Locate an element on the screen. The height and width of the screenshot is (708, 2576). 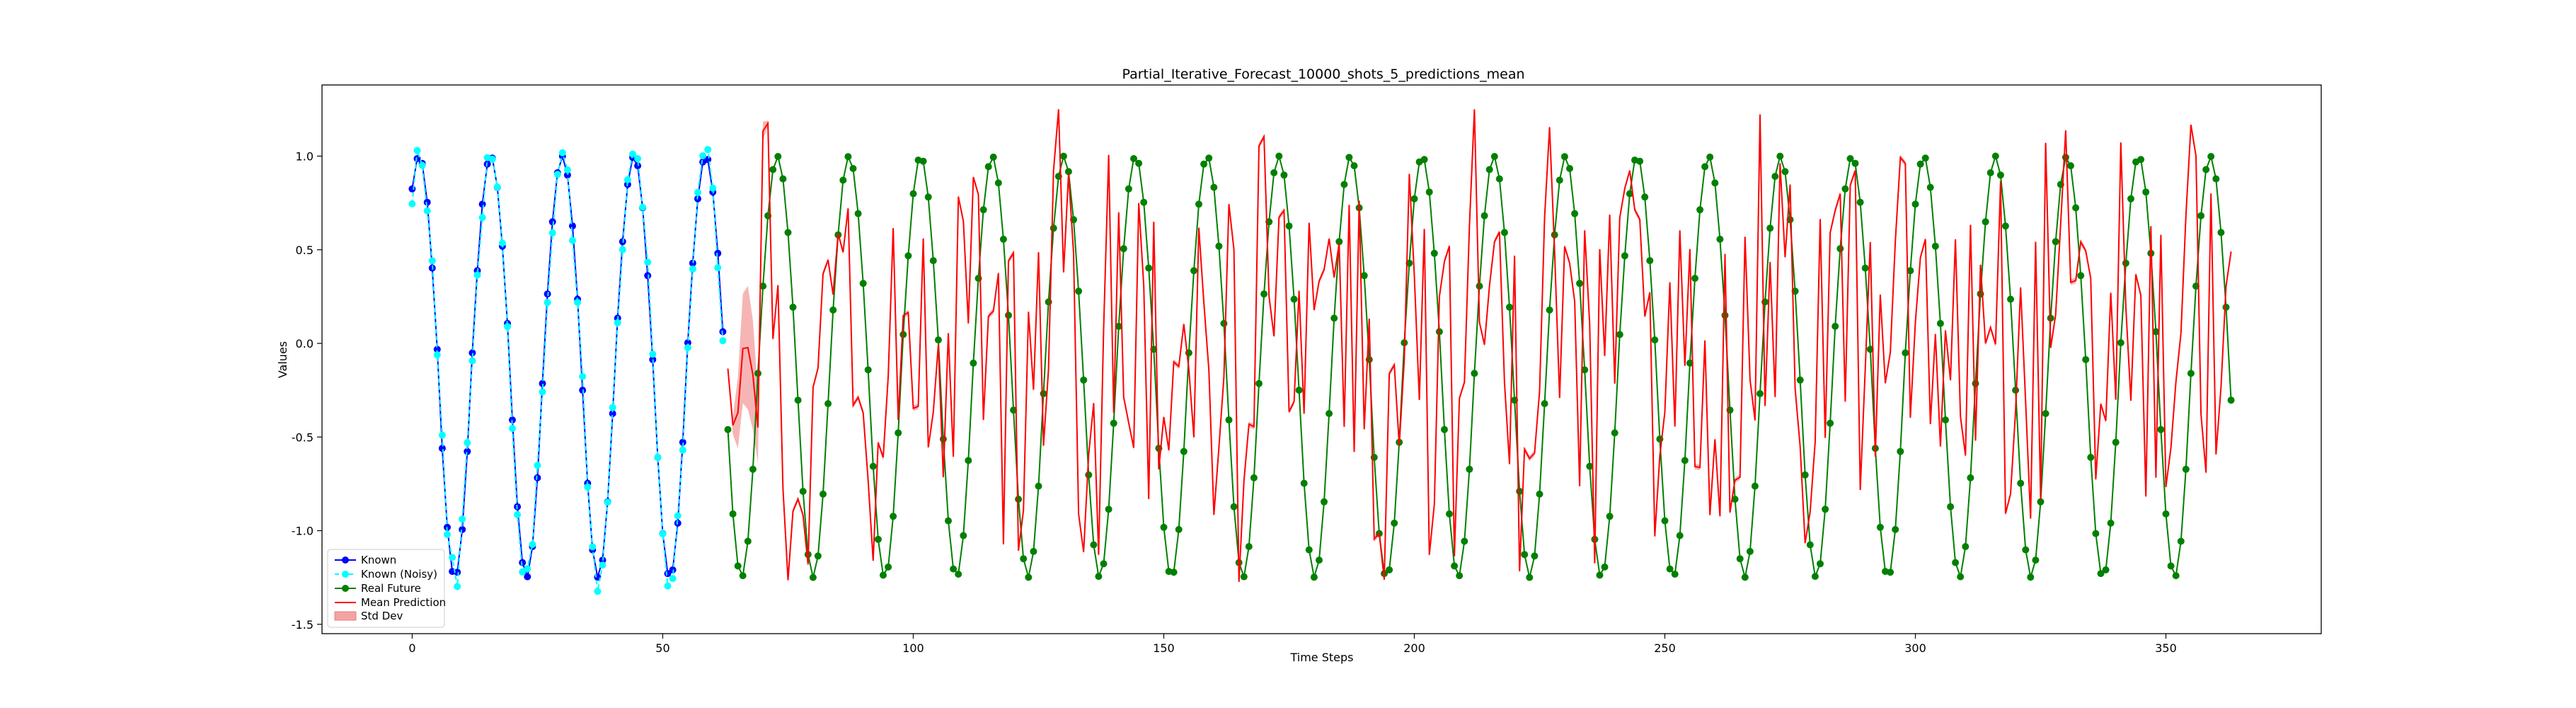
x-tick-label: 200 is located at coordinates (1414, 648).